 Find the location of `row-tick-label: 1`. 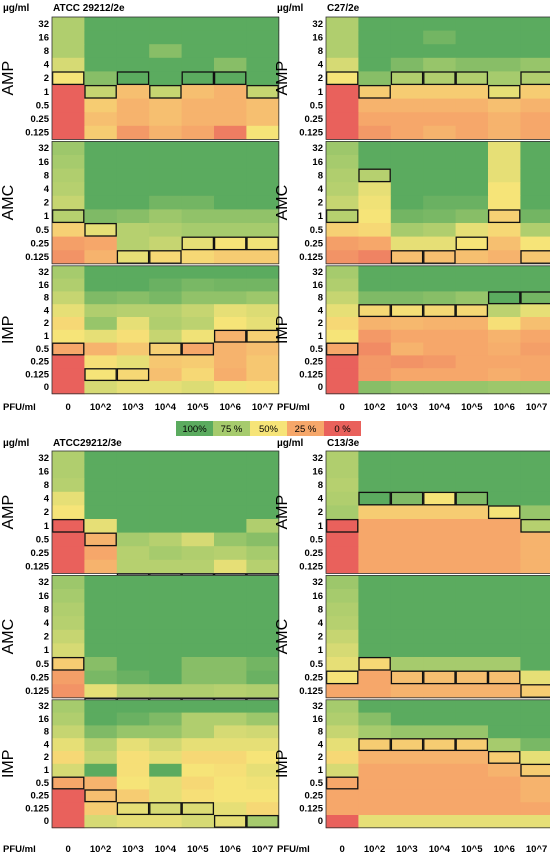

row-tick-label: 1 is located at coordinates (321, 770).